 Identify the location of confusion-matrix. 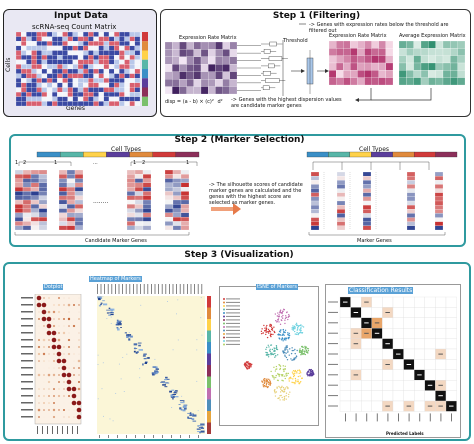
(392, 359).